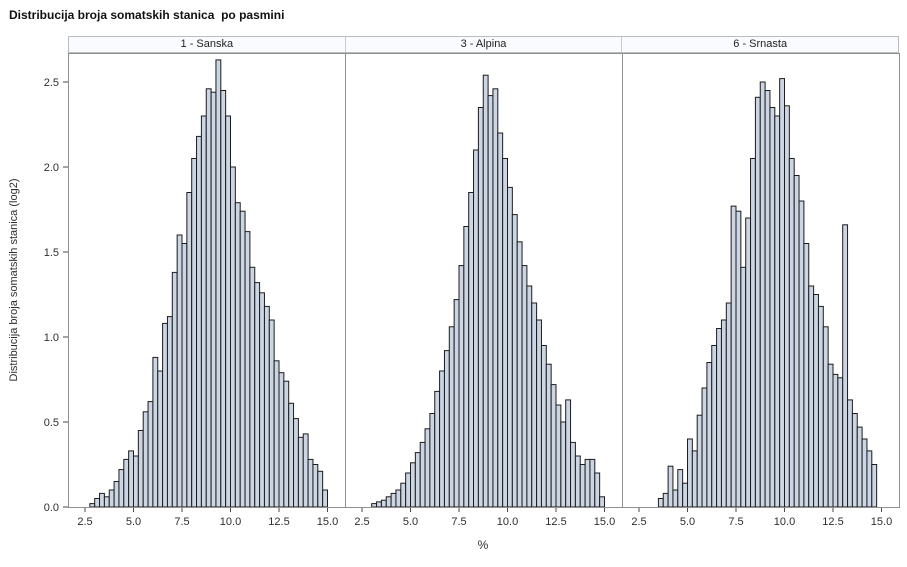  I want to click on x-axis-title: %, so click(483, 545).